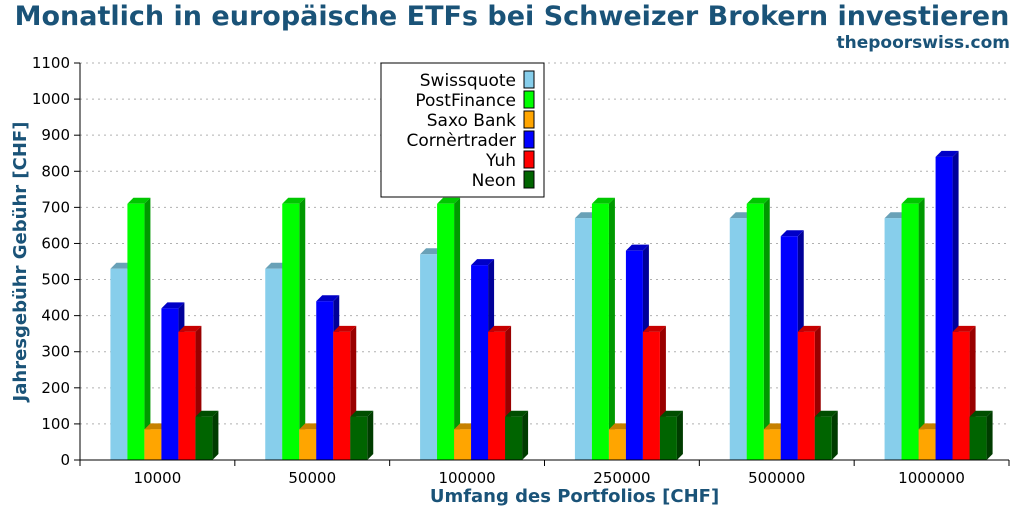 This screenshot has width=1024, height=512. Describe the element at coordinates (55, 424) in the screenshot. I see `y-tick-label: 100` at that location.